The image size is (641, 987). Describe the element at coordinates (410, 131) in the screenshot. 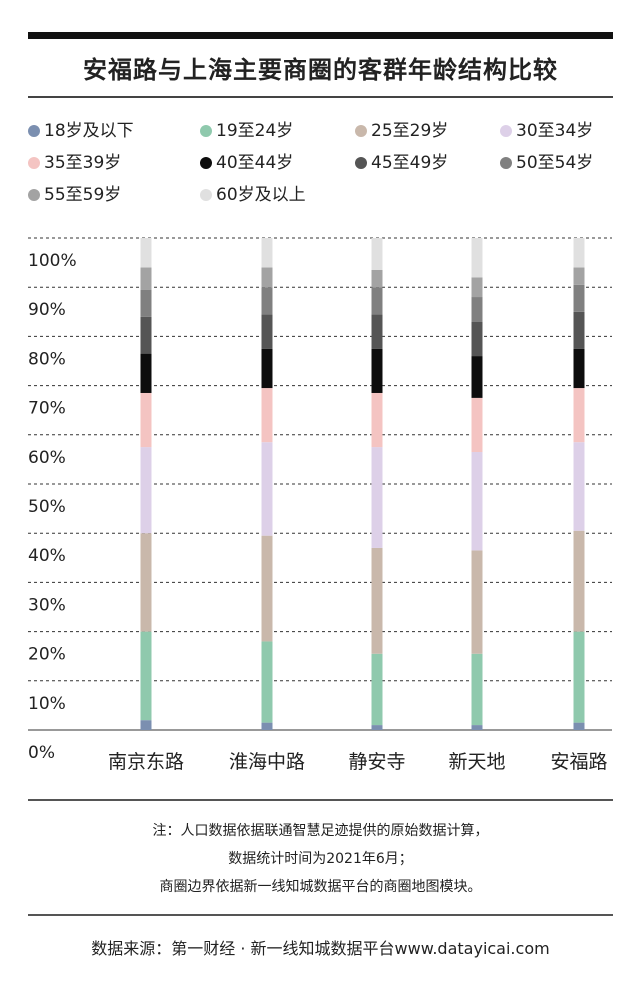

I see `legend-label: 25至29岁` at that location.